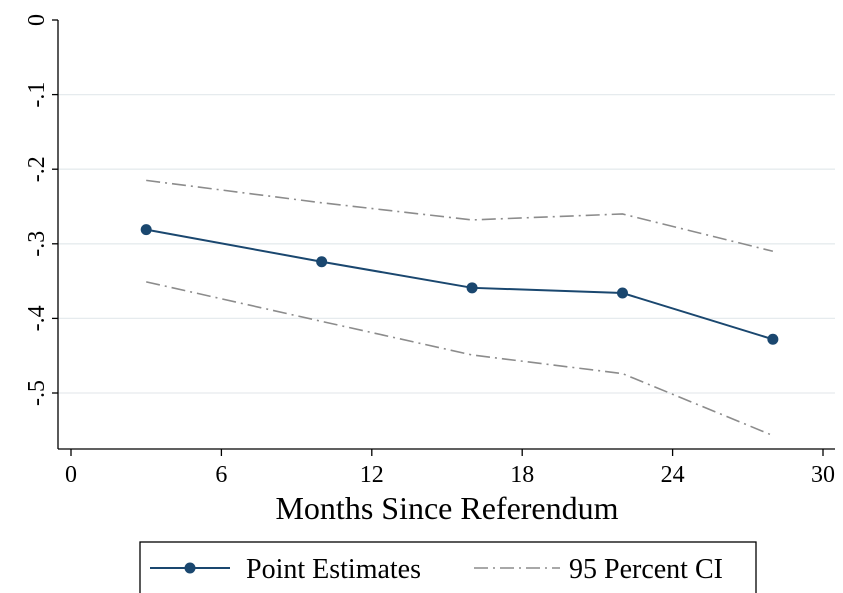 Image resolution: width=843 pixels, height=593 pixels. Describe the element at coordinates (190, 568) in the screenshot. I see `legend-marker-point-estimates` at that location.